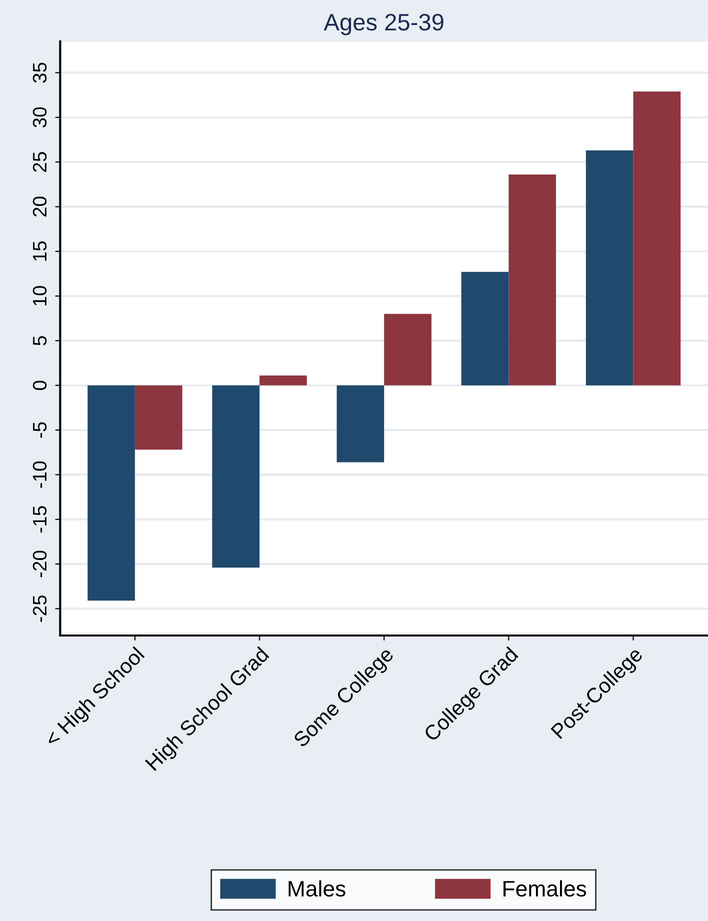 This screenshot has height=921, width=708. I want to click on y-tick-label: 10, so click(39, 296).